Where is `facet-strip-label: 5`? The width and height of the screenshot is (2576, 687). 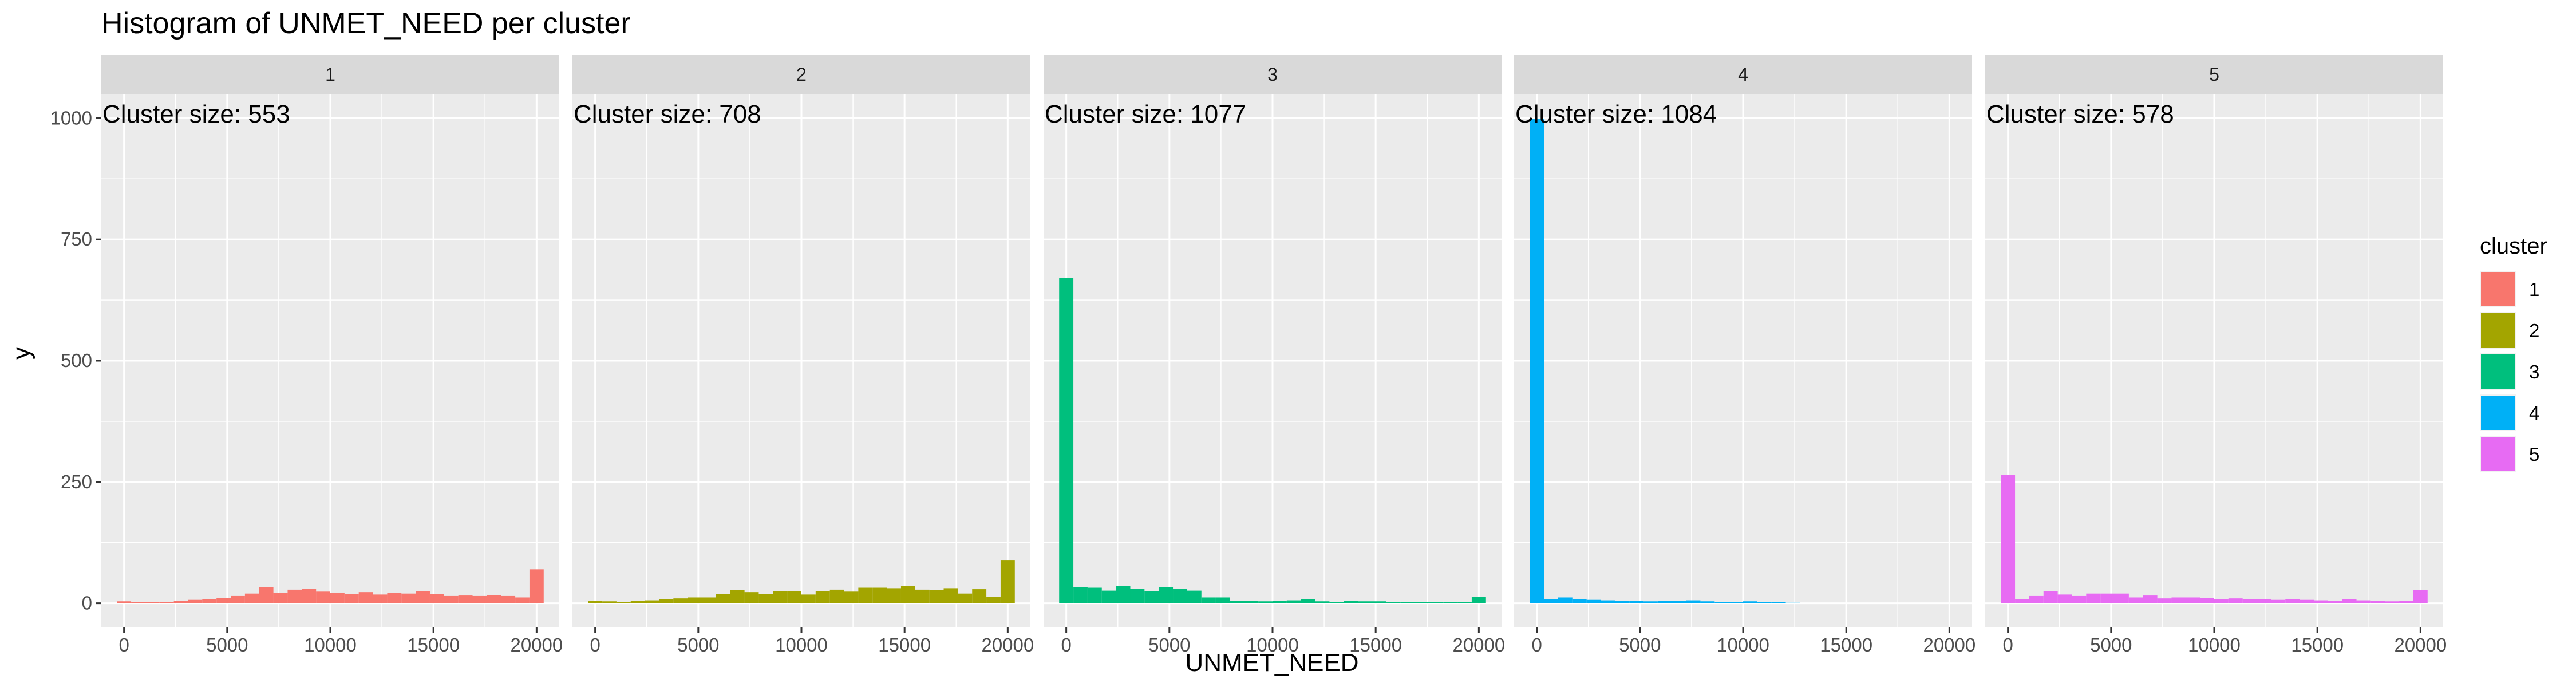
facet-strip-label: 5 is located at coordinates (2214, 74).